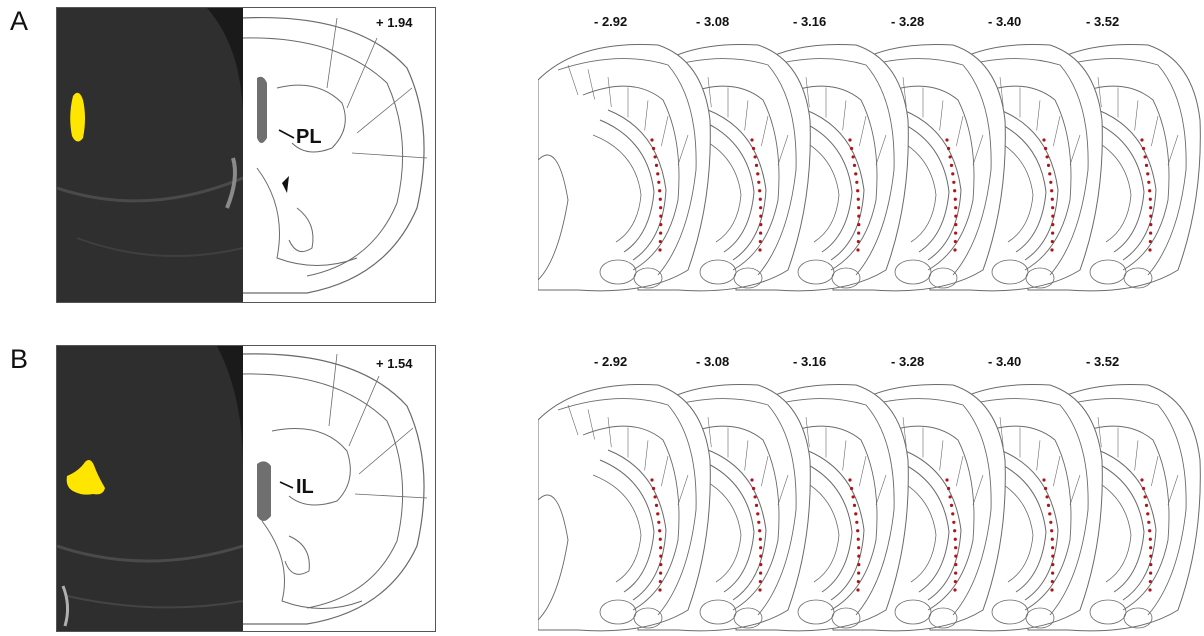 This screenshot has width=1204, height=636. Describe the element at coordinates (1103, 361) in the screenshot. I see `panel-b-slice-label-6: - 3.52` at that location.